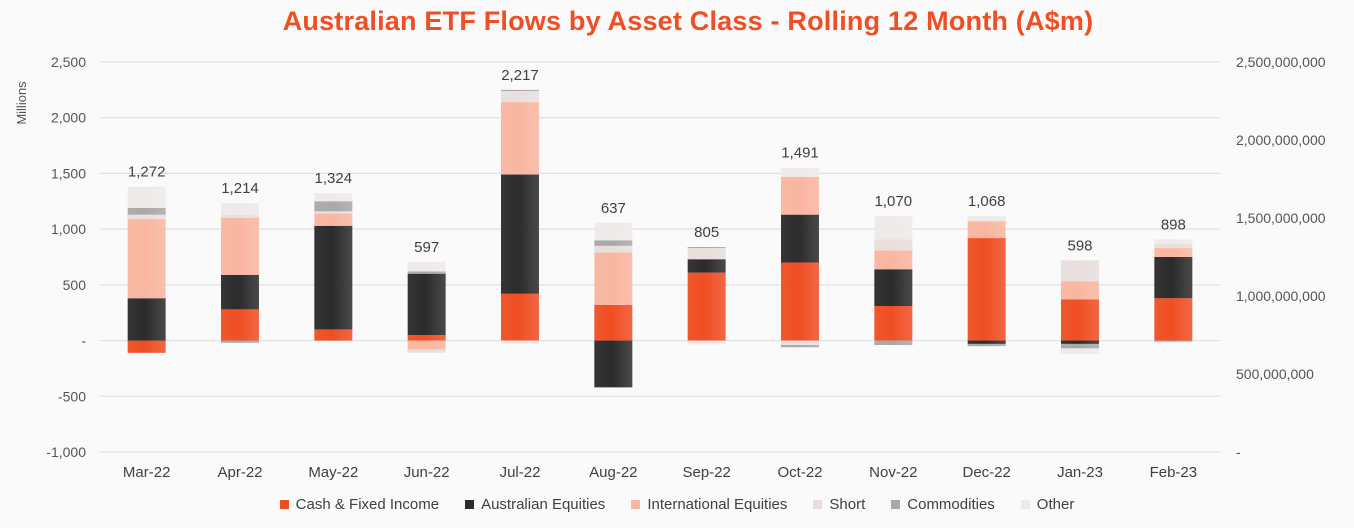  I want to click on legend-label: Australian Equities, so click(543, 504).